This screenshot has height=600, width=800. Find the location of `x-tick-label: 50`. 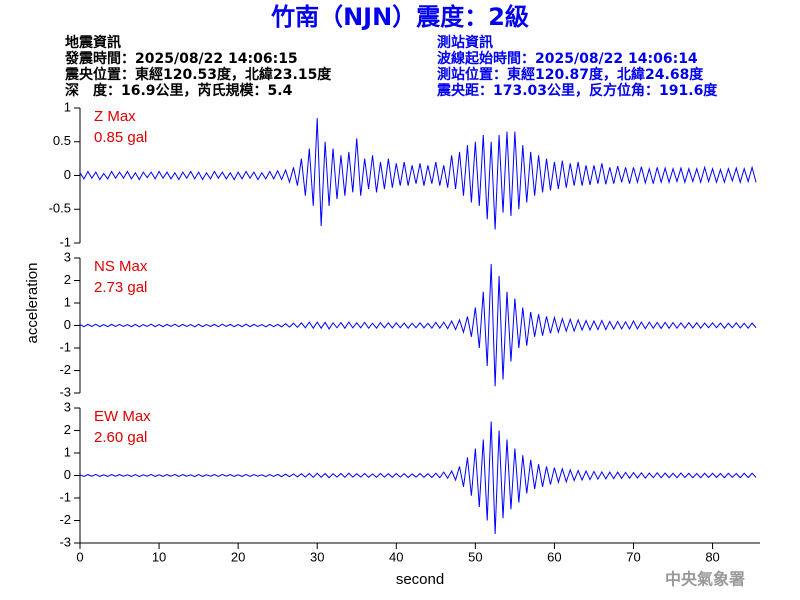

x-tick-label: 50 is located at coordinates (475, 556).